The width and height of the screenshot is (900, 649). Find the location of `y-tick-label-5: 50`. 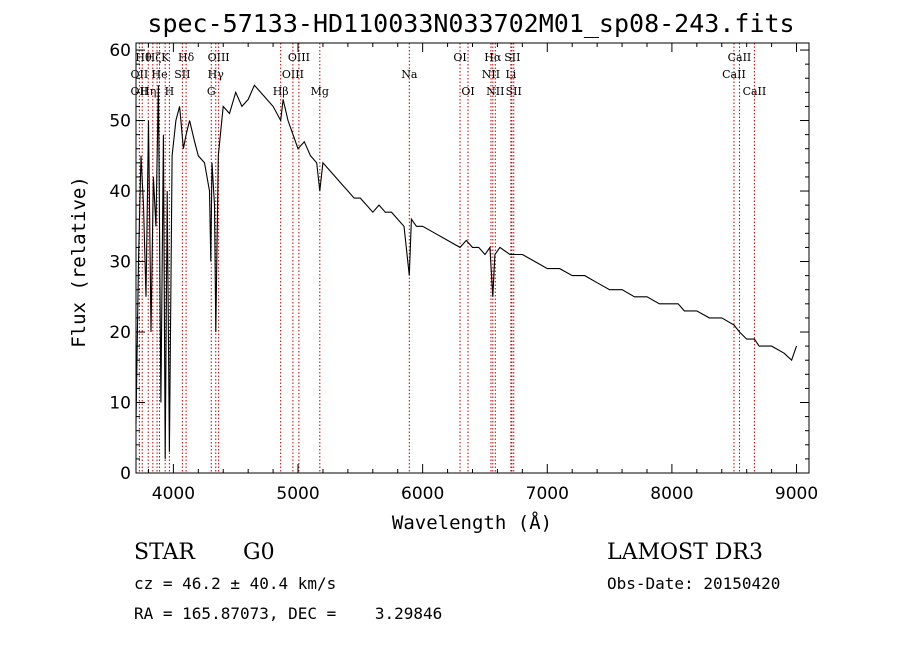

y-tick-label-5: 50 is located at coordinates (120, 122).